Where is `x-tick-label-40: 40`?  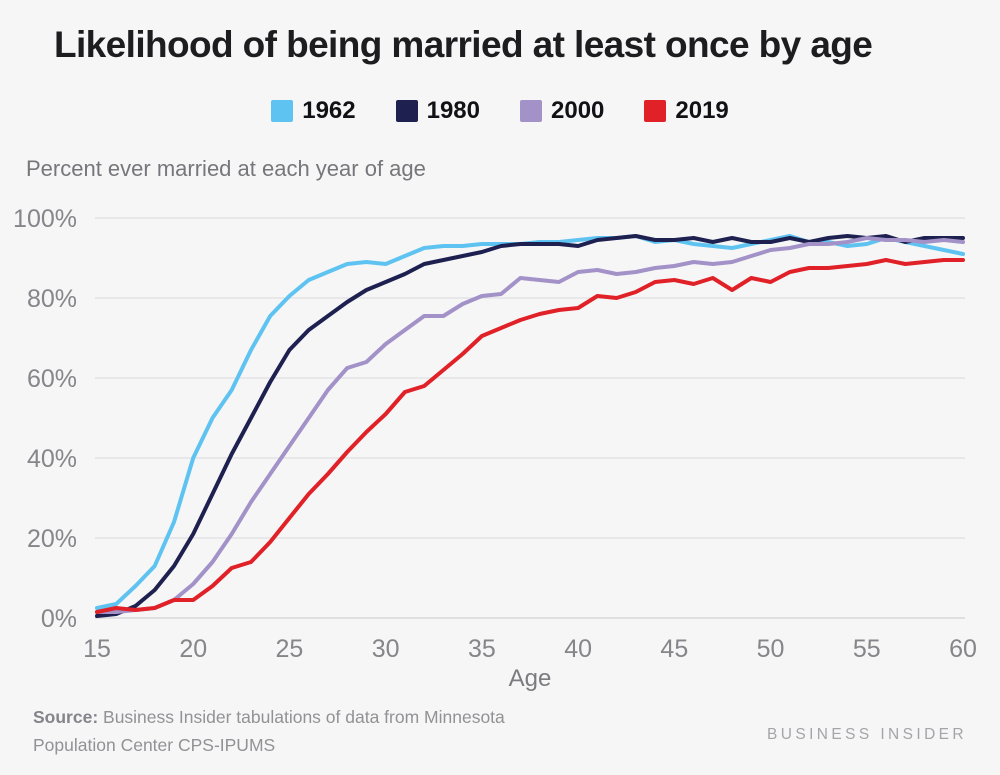
x-tick-label-40: 40 is located at coordinates (578, 649).